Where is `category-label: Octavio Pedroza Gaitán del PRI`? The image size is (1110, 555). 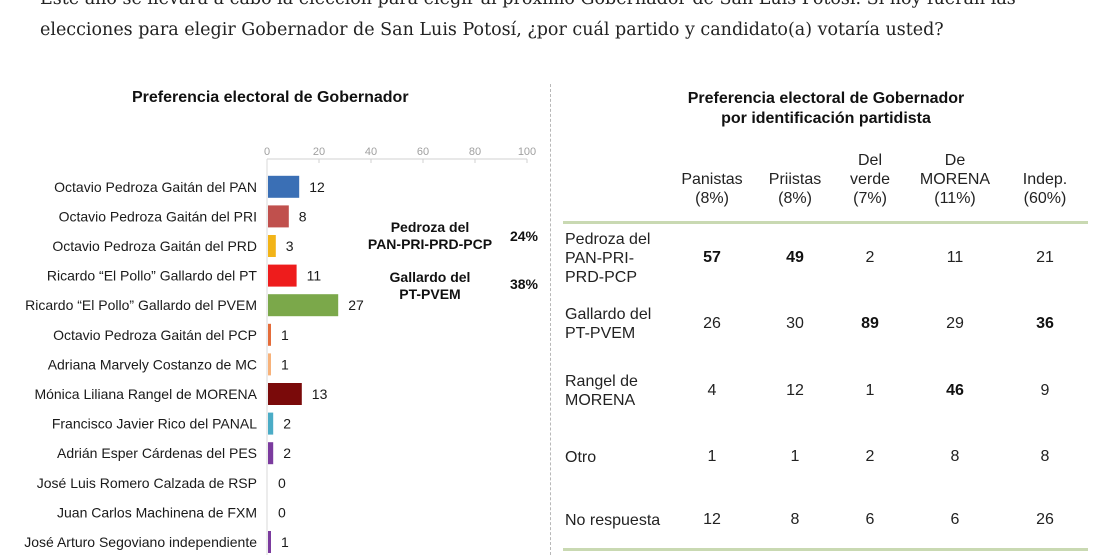
category-label: Octavio Pedroza Gaitán del PRI is located at coordinates (158, 216).